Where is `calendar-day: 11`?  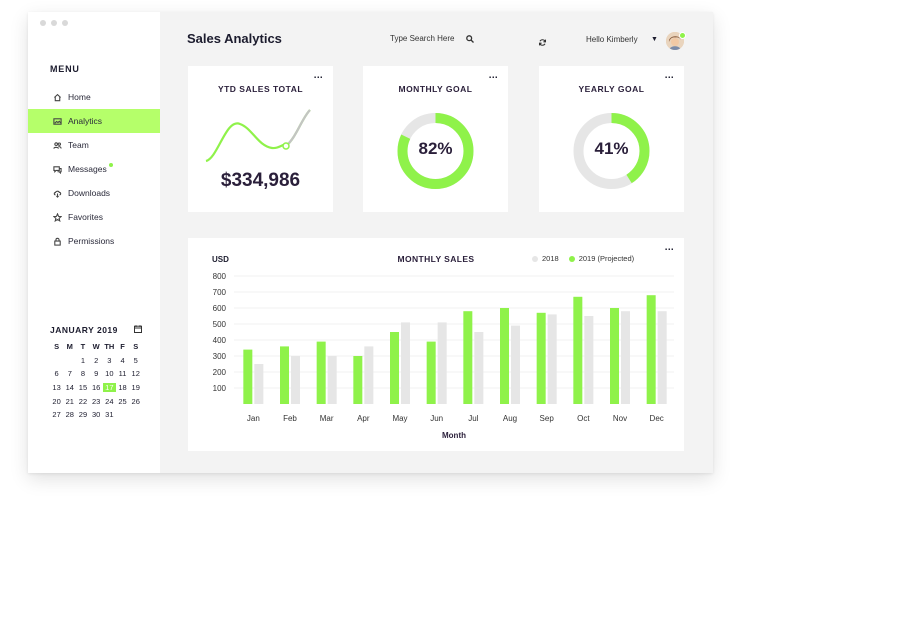
calendar-day: 11 is located at coordinates (122, 374).